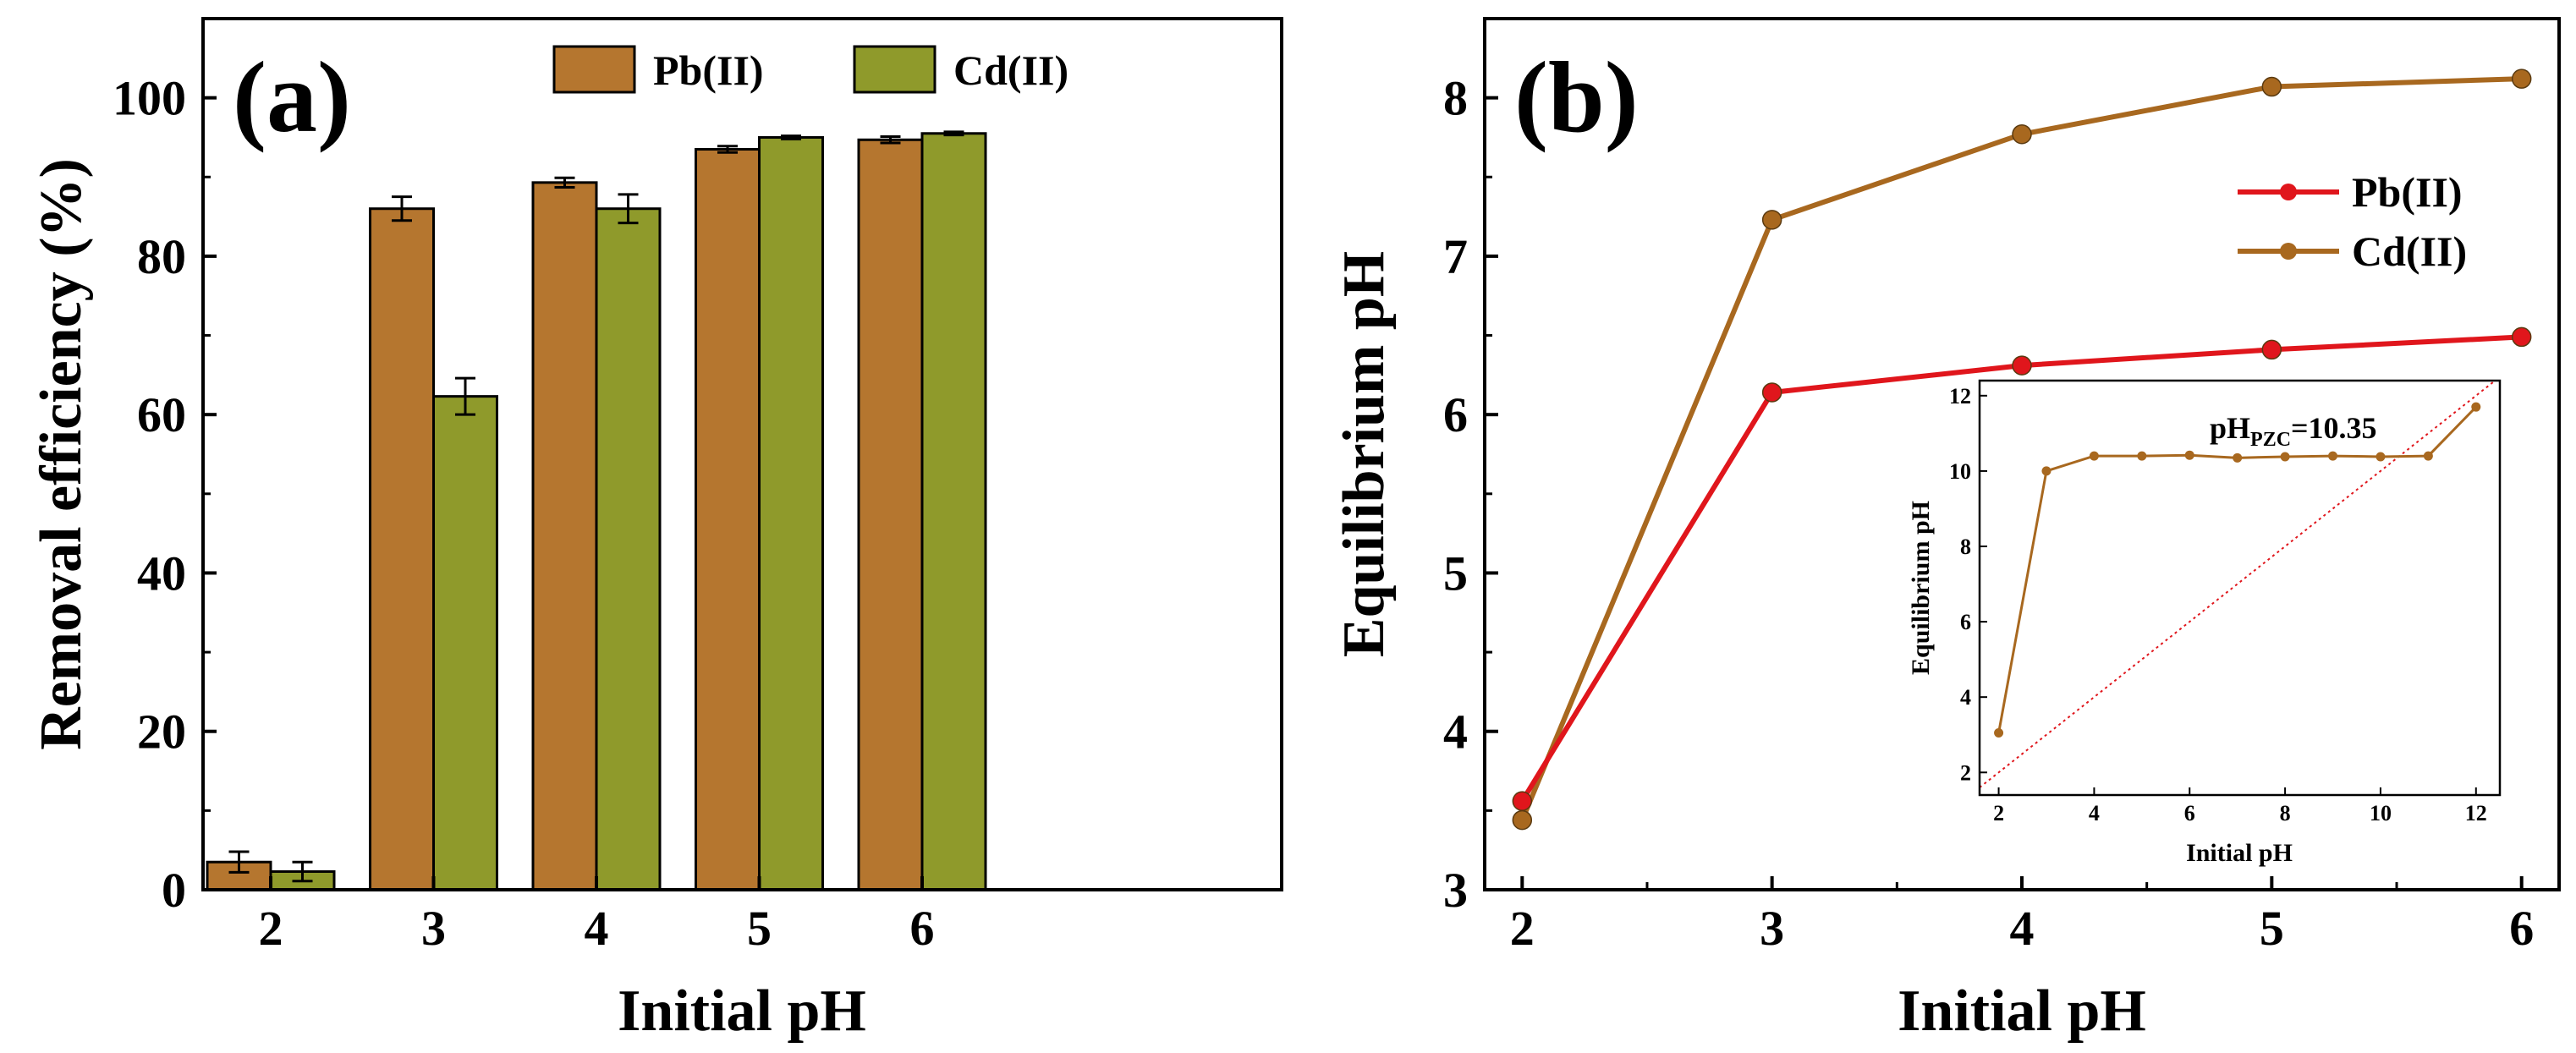  I want to click on y-tick-label: 60, so click(161, 415).